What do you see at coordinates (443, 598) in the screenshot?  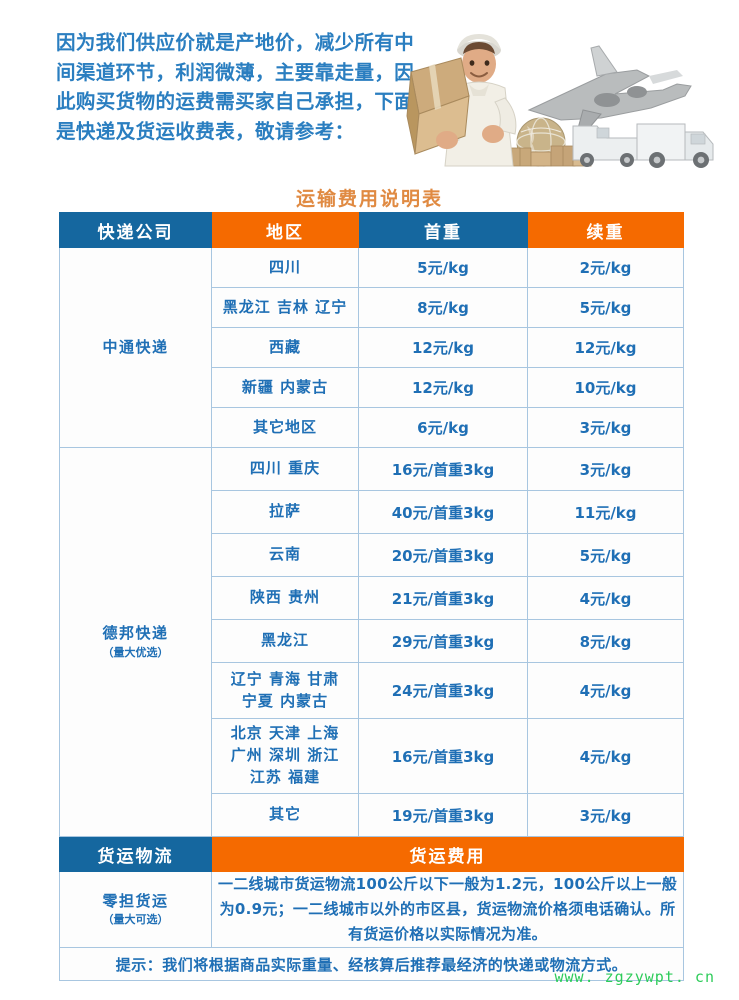 I see `first-weight-cell: 21元/首重3kg` at bounding box center [443, 598].